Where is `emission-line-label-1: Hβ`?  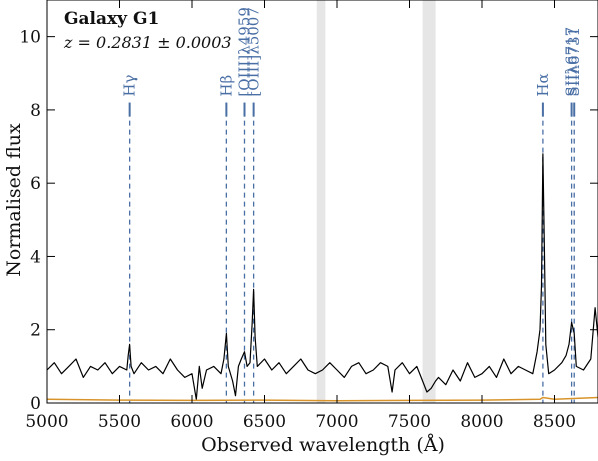 emission-line-label-1: Hβ is located at coordinates (226, 86).